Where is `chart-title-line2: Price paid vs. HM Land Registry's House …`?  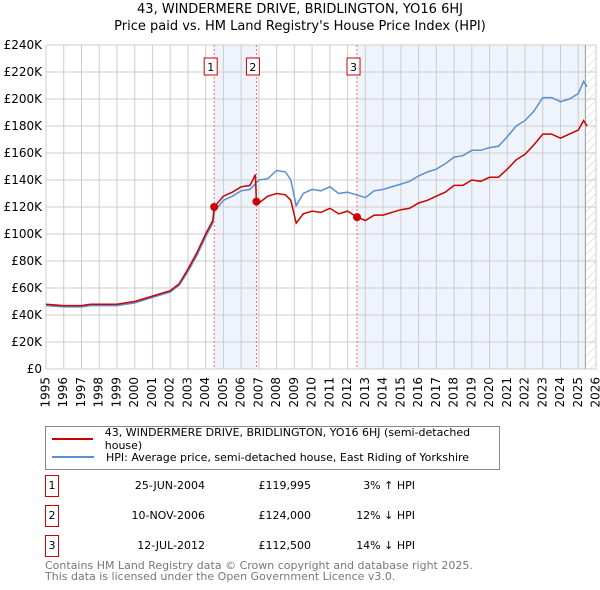
chart-title-line2: Price paid vs. HM Land Registry's House … is located at coordinates (300, 26).